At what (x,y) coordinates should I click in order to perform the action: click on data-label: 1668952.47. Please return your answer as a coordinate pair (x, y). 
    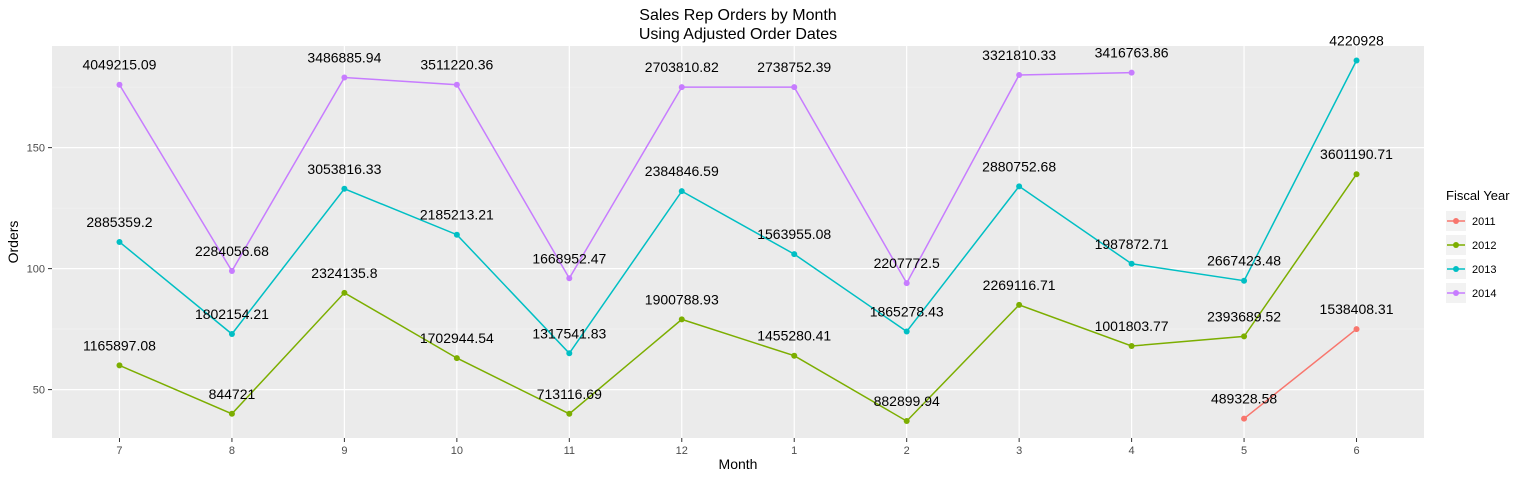
    Looking at the image, I should click on (569, 258).